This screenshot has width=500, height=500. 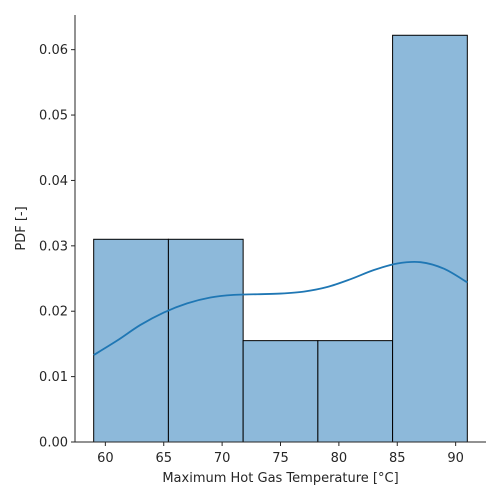 I want to click on y-ticks-group: 0.00 0.01 0.02 0.03 0.04 0.05 0.06, so click(x=57, y=247).